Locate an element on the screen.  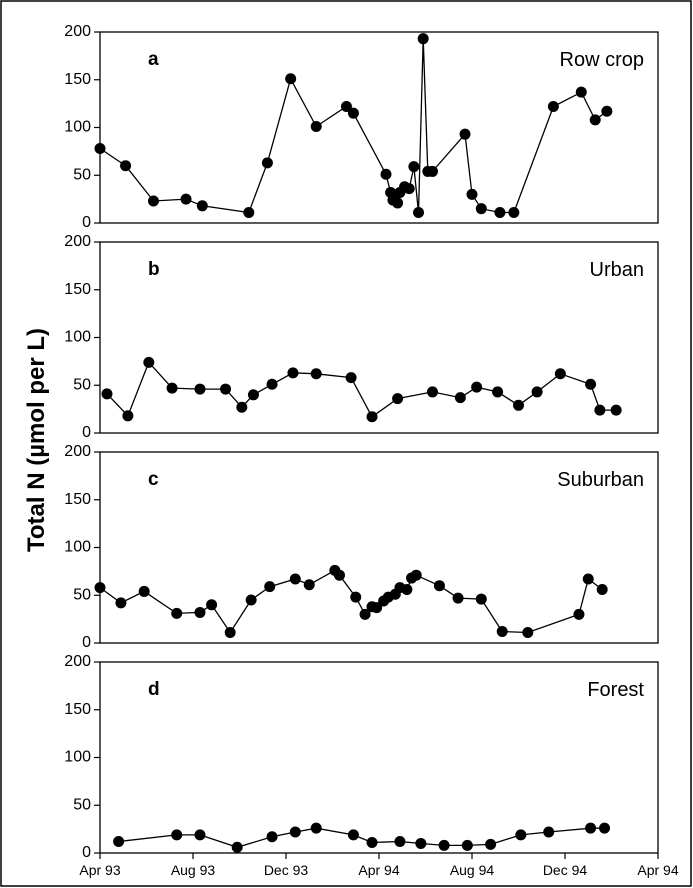
x-tick-label: Apr 93 is located at coordinates (99, 870).